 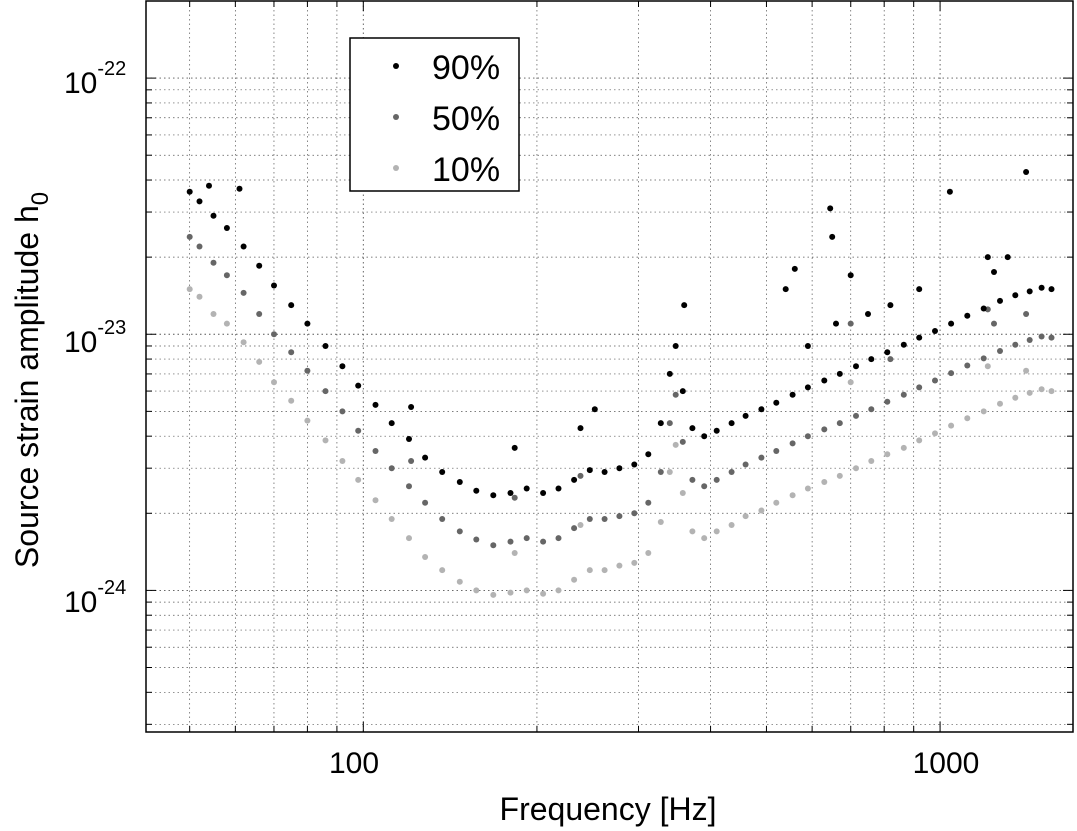 I want to click on x-axis-label: Frequency [Hz], so click(x=608, y=809).